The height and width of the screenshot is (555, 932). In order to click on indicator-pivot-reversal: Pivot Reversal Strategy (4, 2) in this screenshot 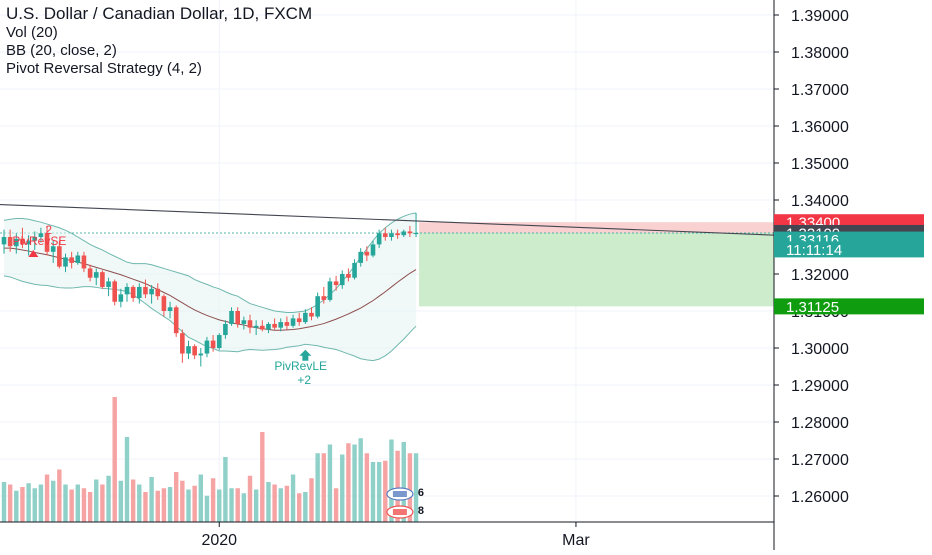, I will do `click(104, 68)`.